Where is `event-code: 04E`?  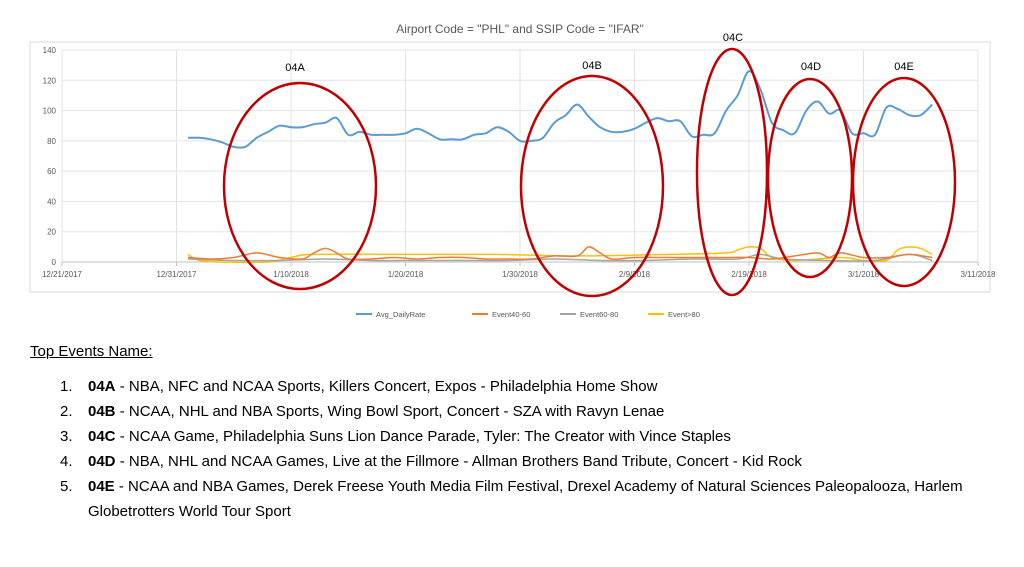 event-code: 04E is located at coordinates (101, 486).